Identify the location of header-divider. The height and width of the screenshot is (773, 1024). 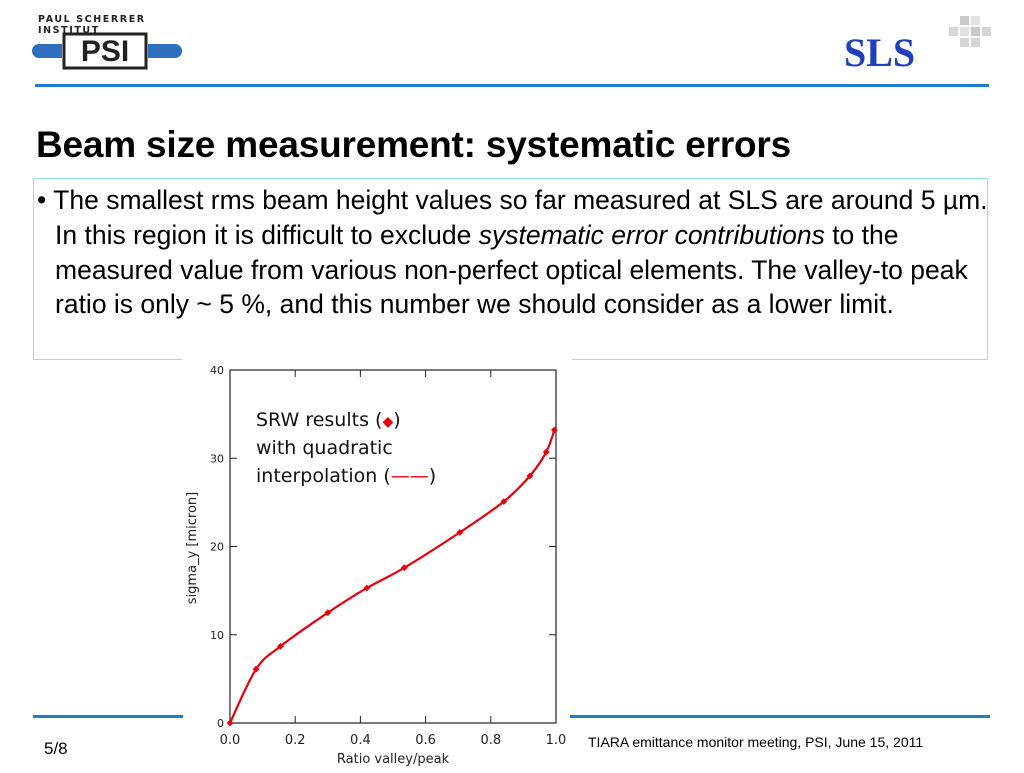
(512, 85).